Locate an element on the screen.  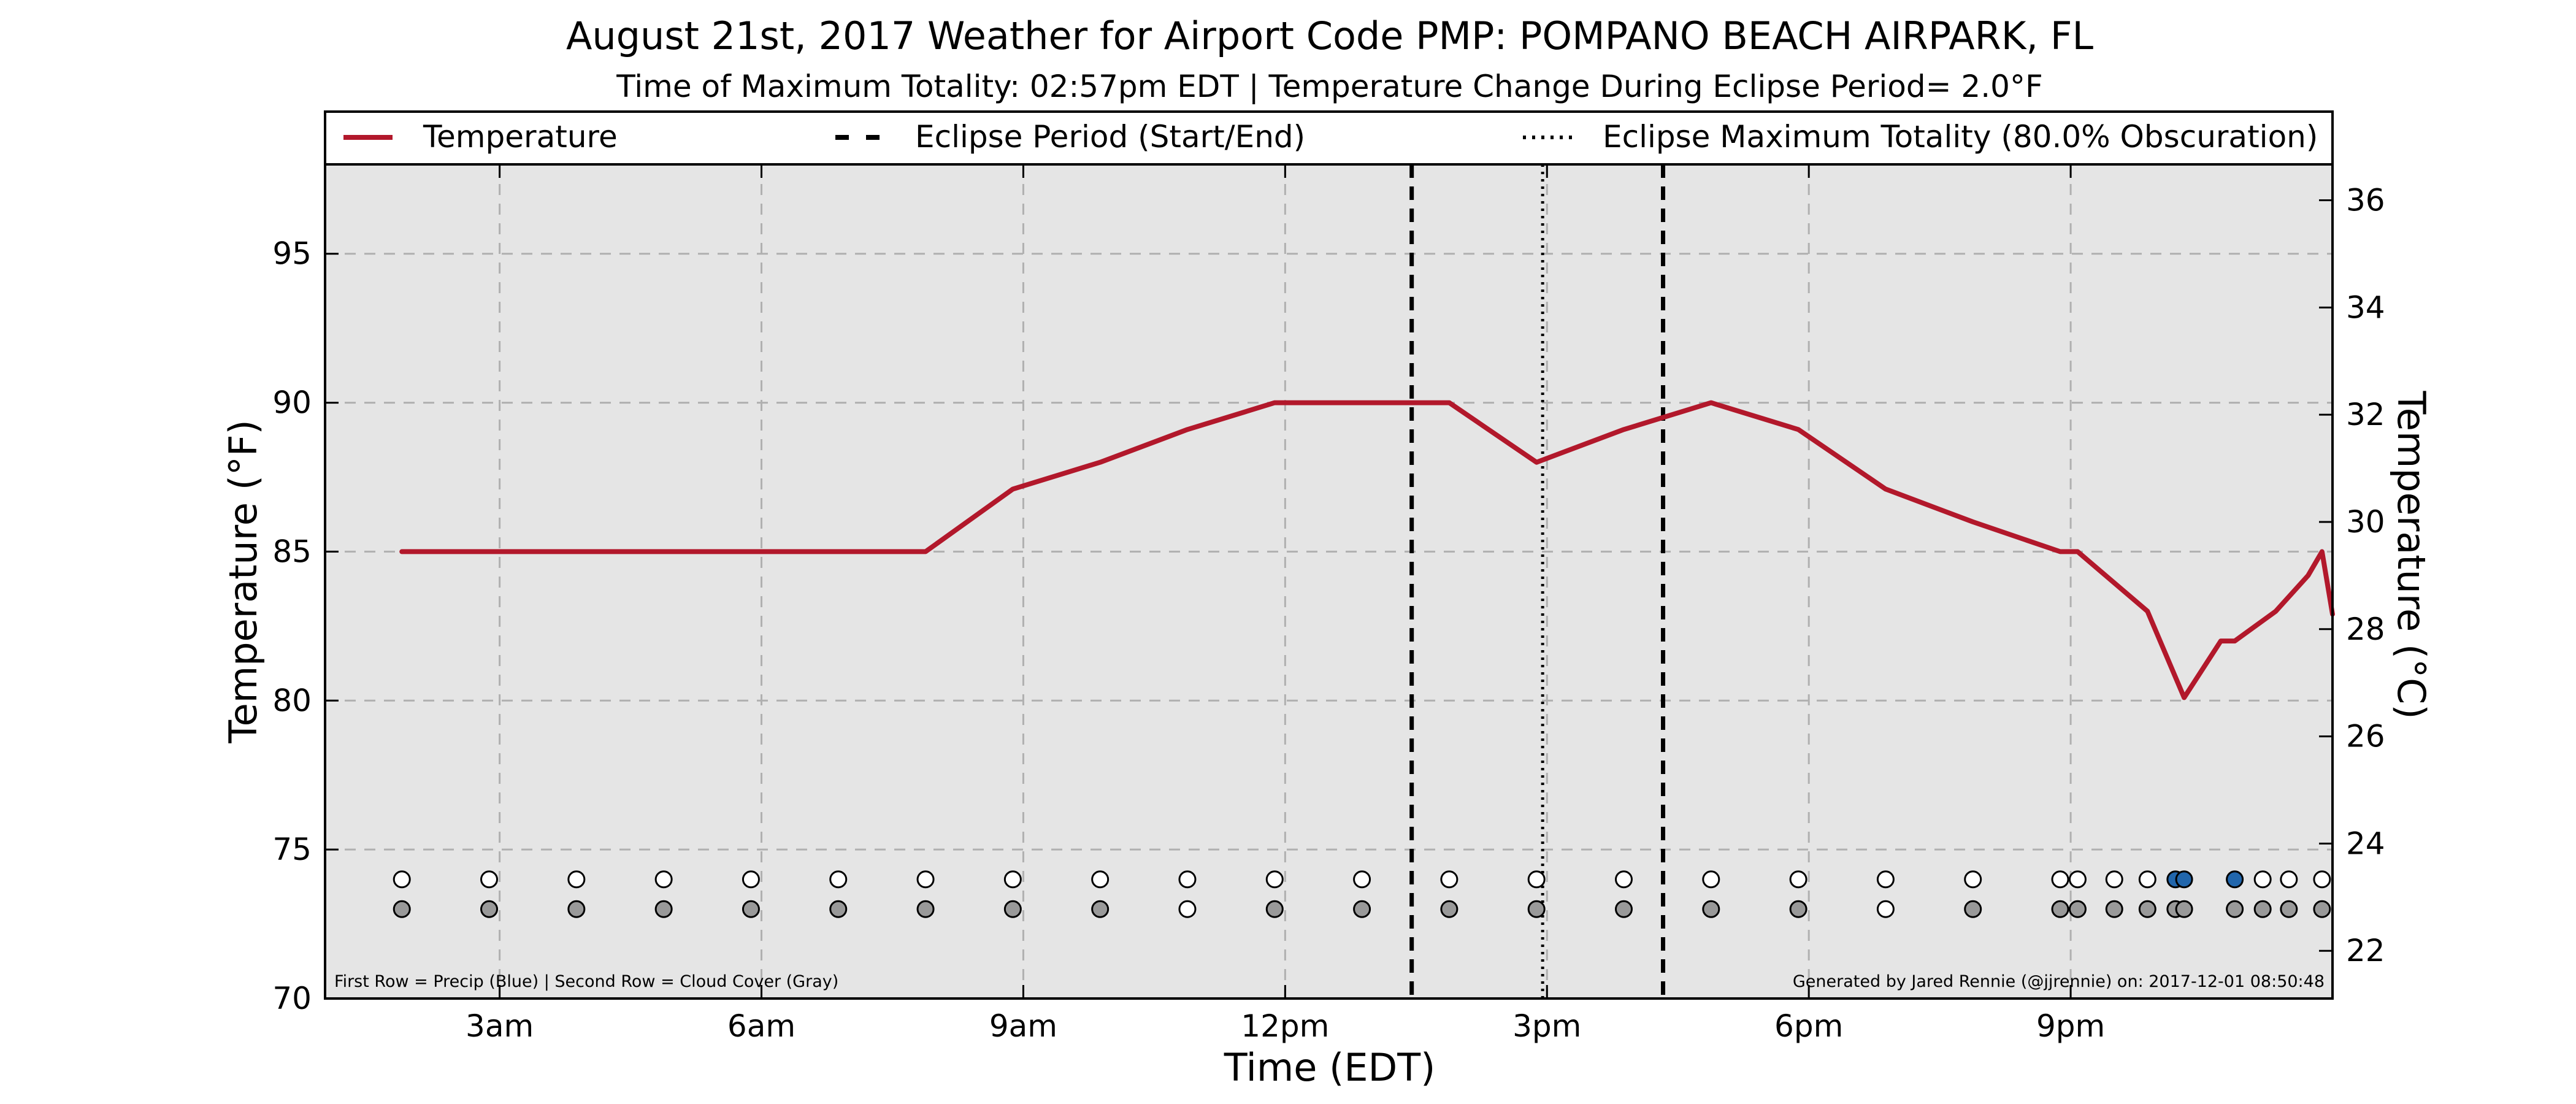
y-tick-label: 95 is located at coordinates (292, 254).